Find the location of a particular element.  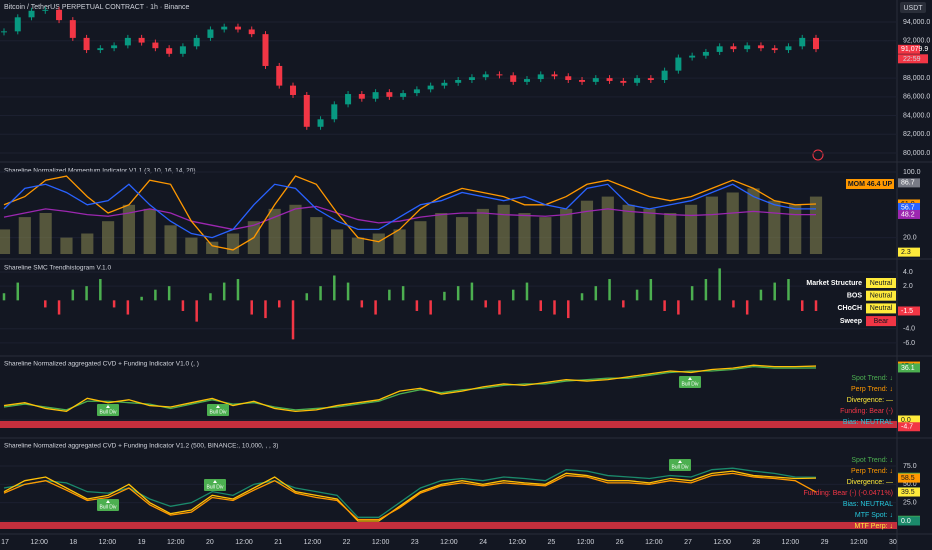

currency: USDT is located at coordinates (913, 8).